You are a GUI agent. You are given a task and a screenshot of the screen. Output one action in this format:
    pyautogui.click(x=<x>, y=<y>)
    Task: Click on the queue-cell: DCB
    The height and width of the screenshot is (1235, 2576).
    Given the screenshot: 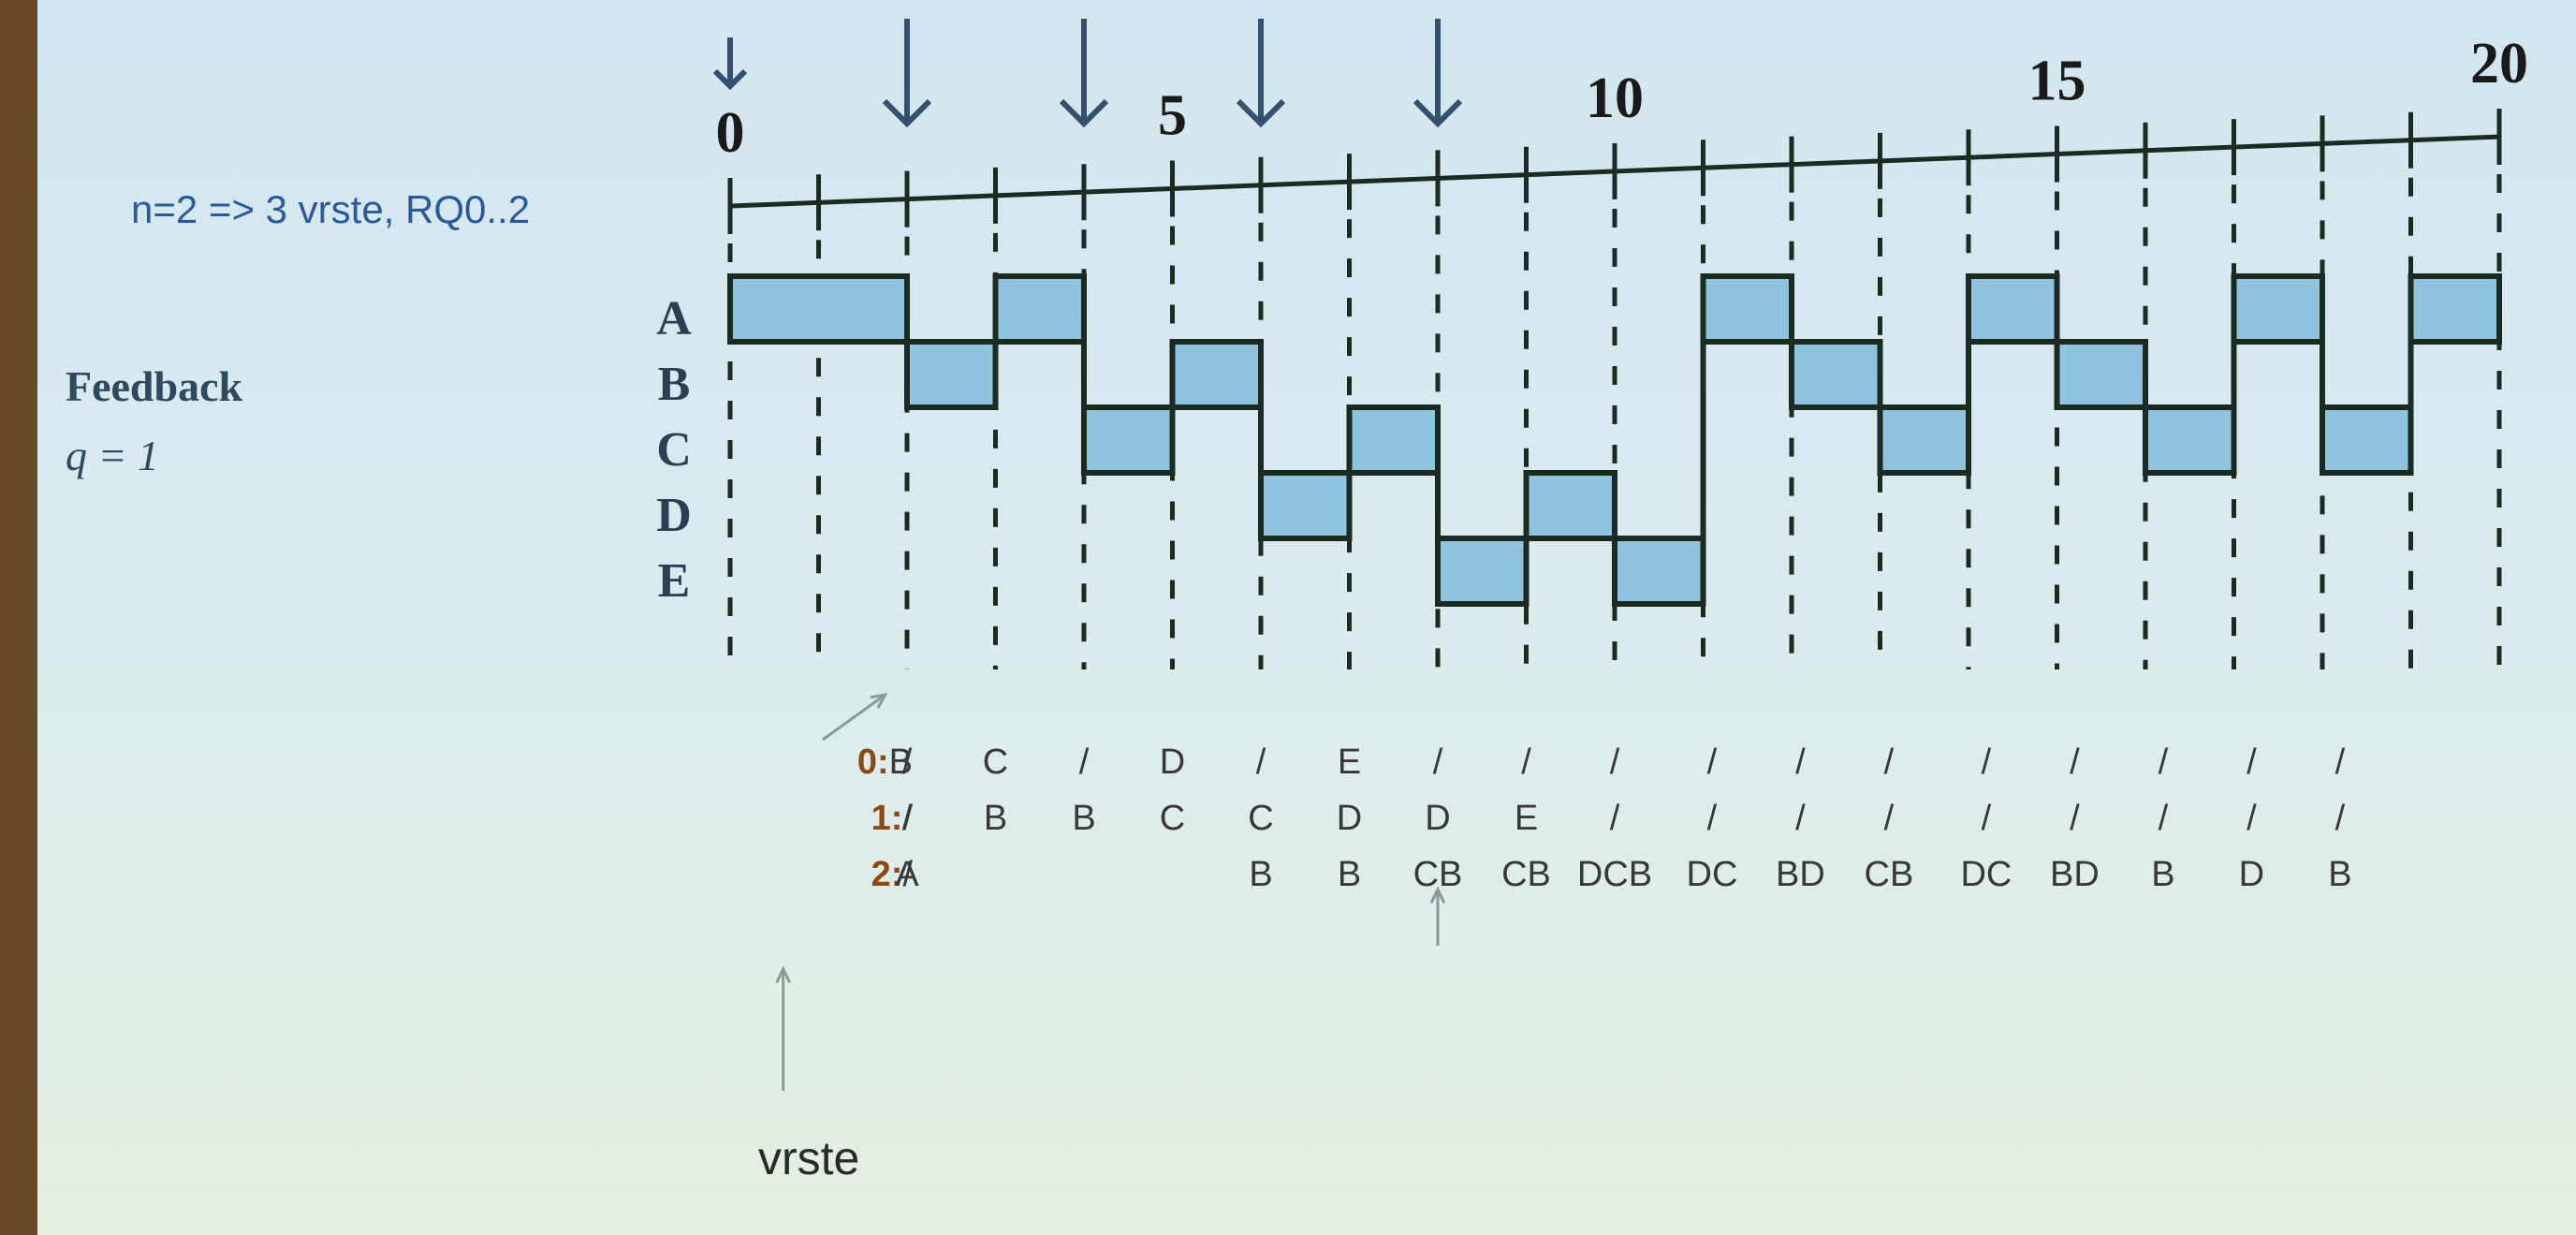 What is the action you would take?
    pyautogui.click(x=1615, y=875)
    